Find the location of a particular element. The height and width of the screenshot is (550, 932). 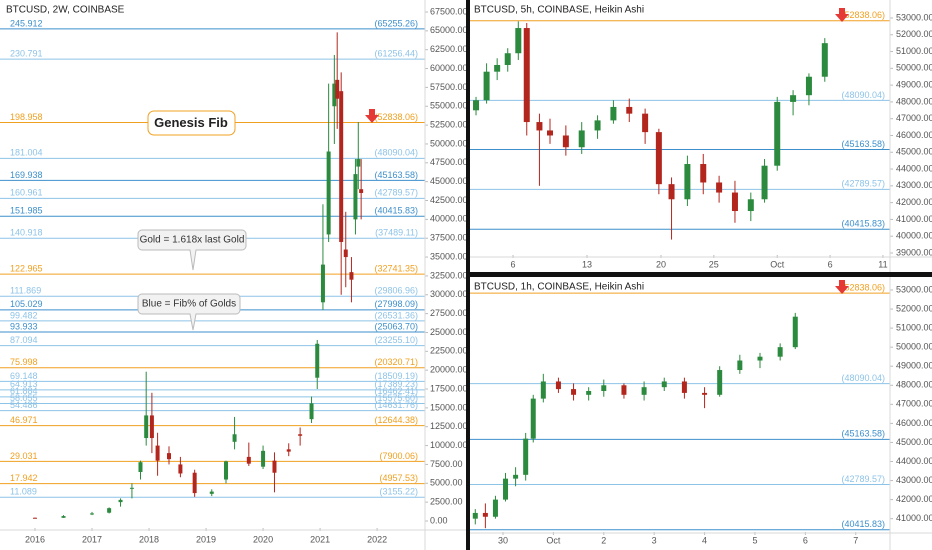

fib-price-label: (23255.10) is located at coordinates (396, 340).